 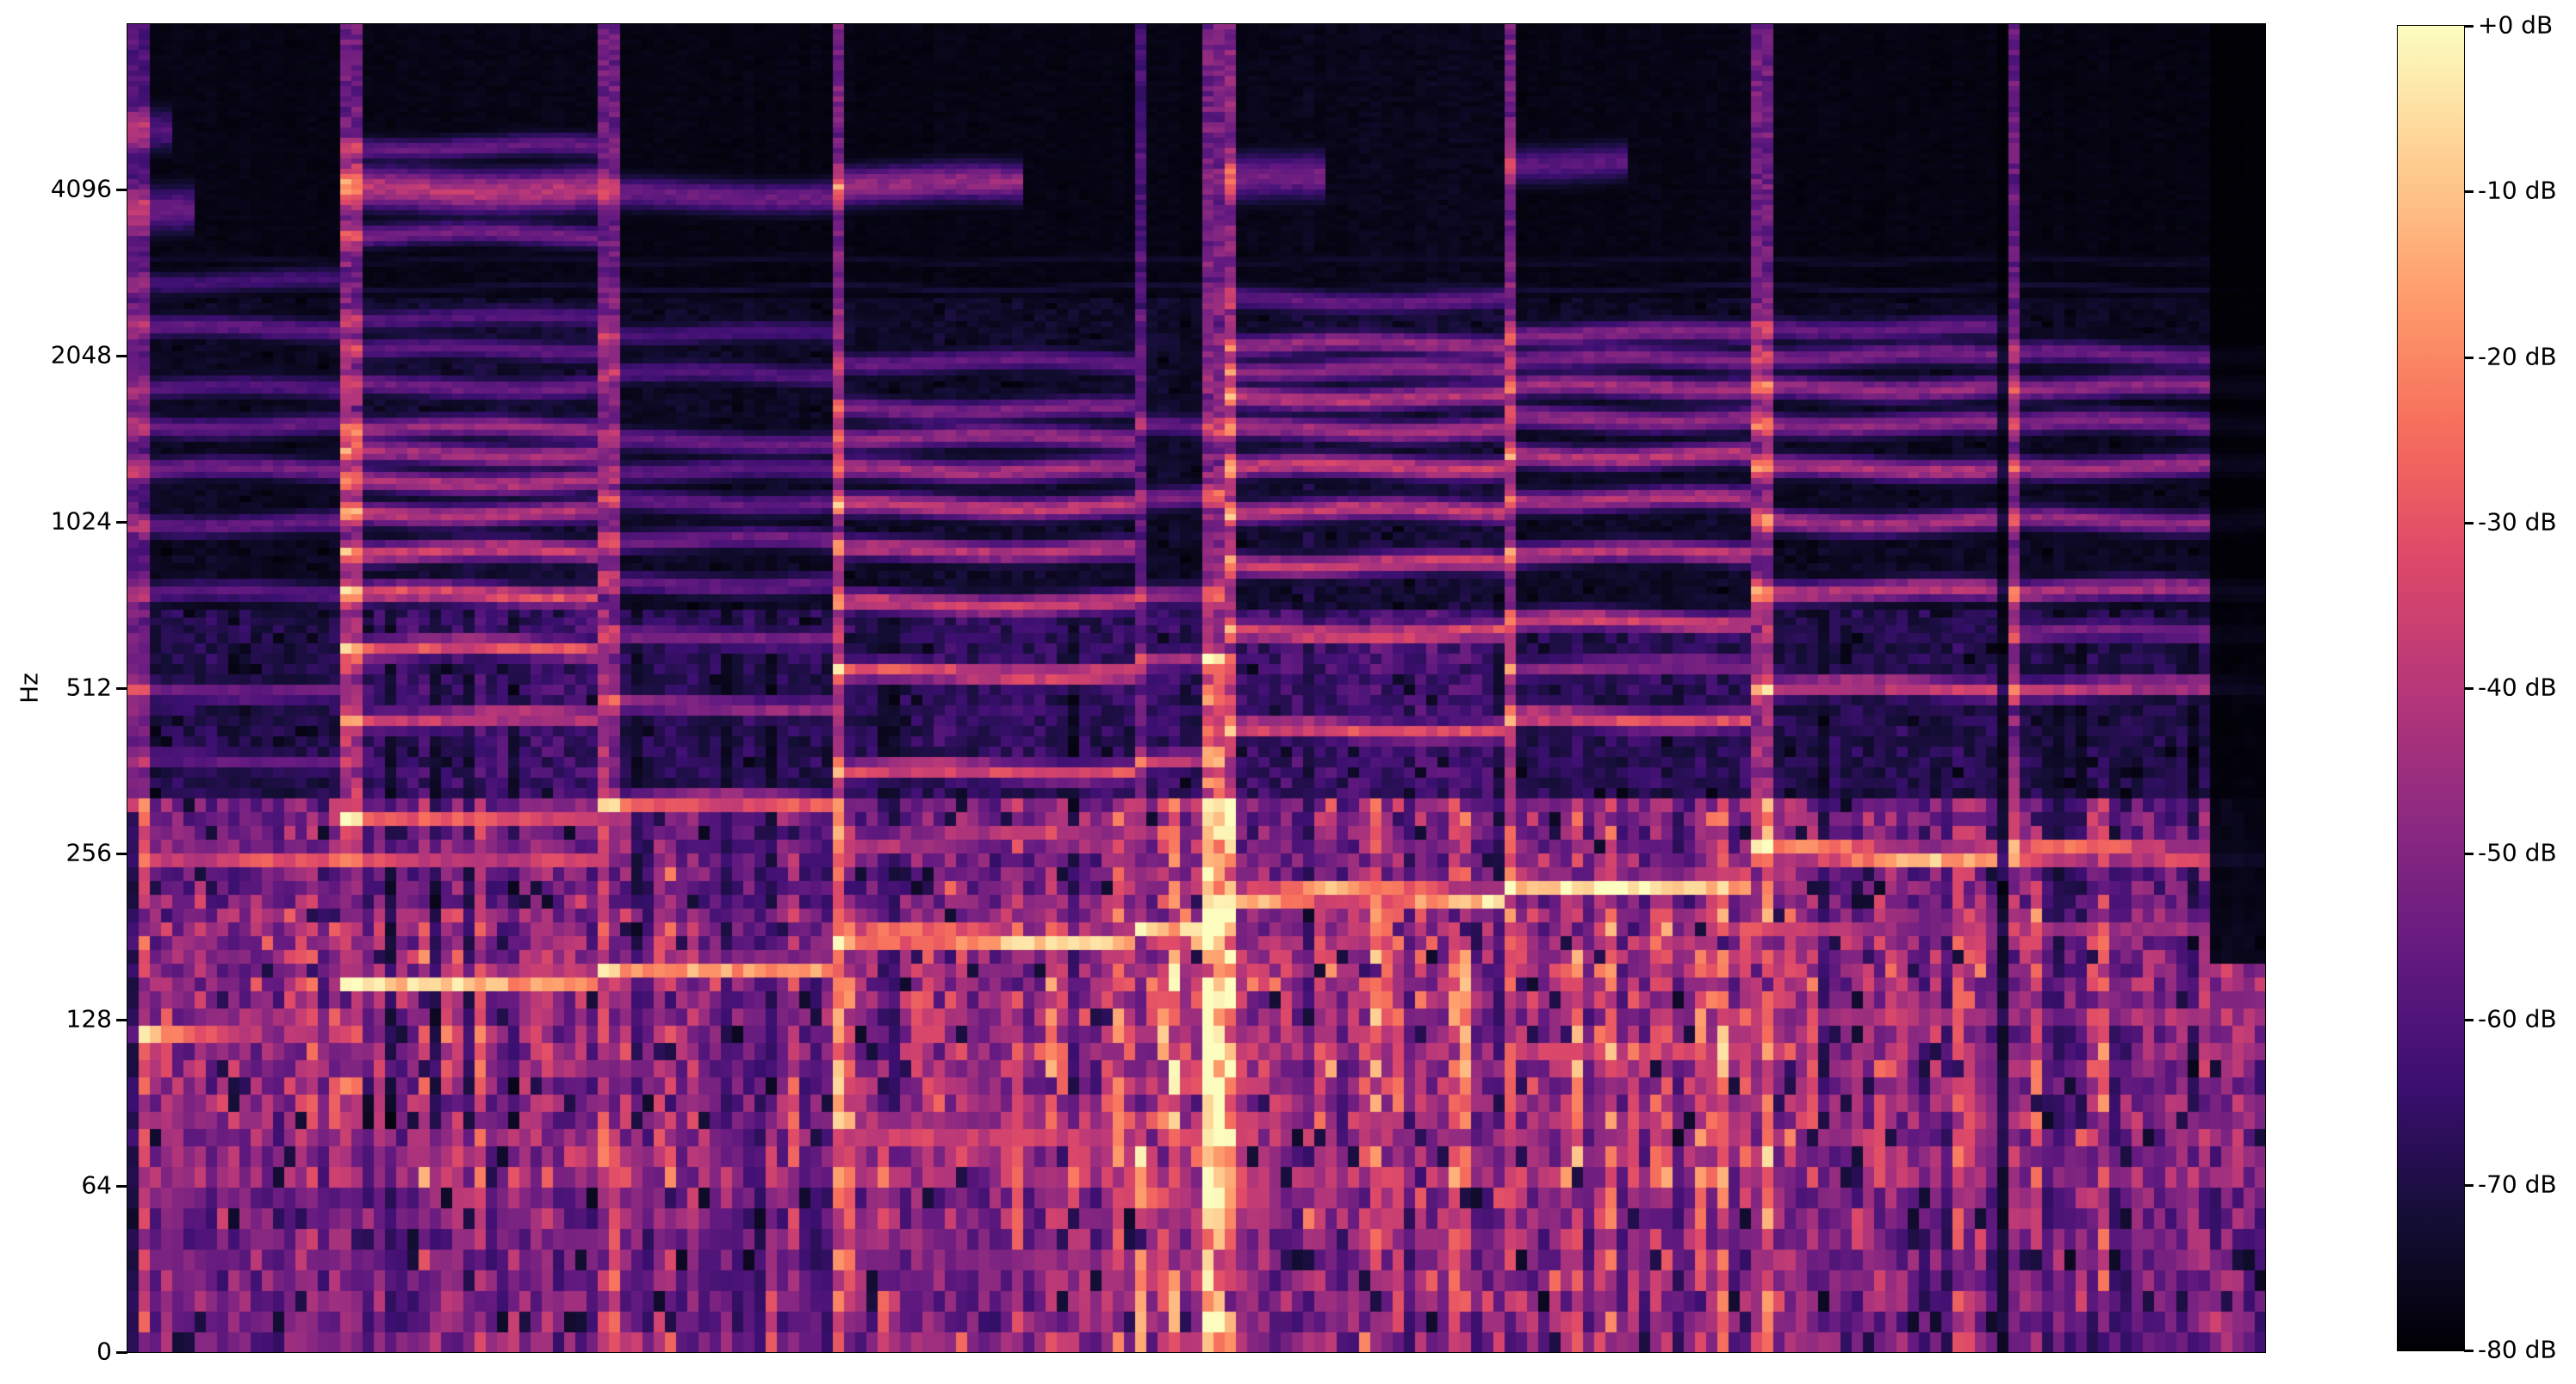 I want to click on colorbar-tick-label: +0 dB, so click(x=2516, y=25).